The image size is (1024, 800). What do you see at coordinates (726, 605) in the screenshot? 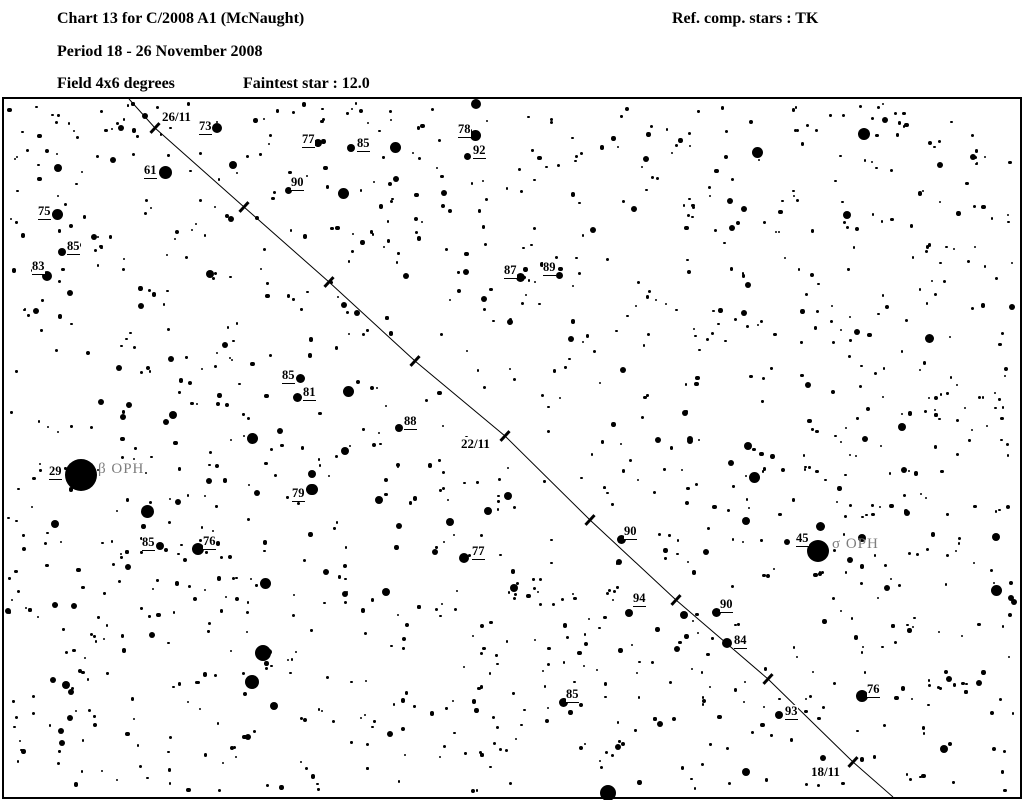
I see `comp-star-magnitude-label: 90` at bounding box center [726, 605].